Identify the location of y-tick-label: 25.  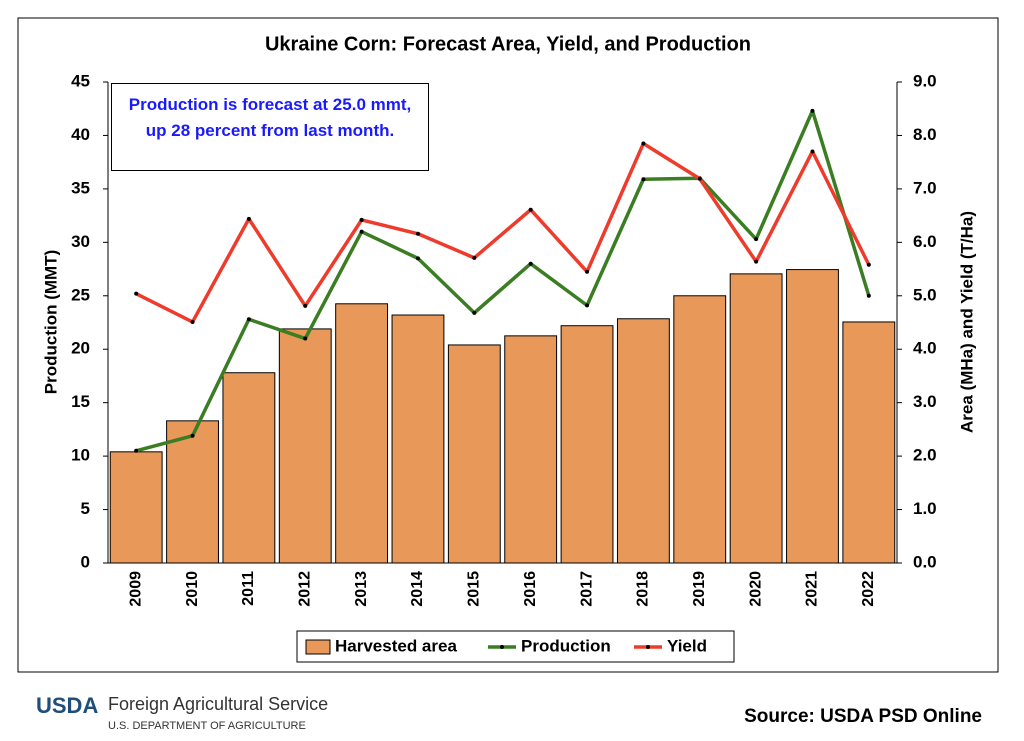
(80, 294).